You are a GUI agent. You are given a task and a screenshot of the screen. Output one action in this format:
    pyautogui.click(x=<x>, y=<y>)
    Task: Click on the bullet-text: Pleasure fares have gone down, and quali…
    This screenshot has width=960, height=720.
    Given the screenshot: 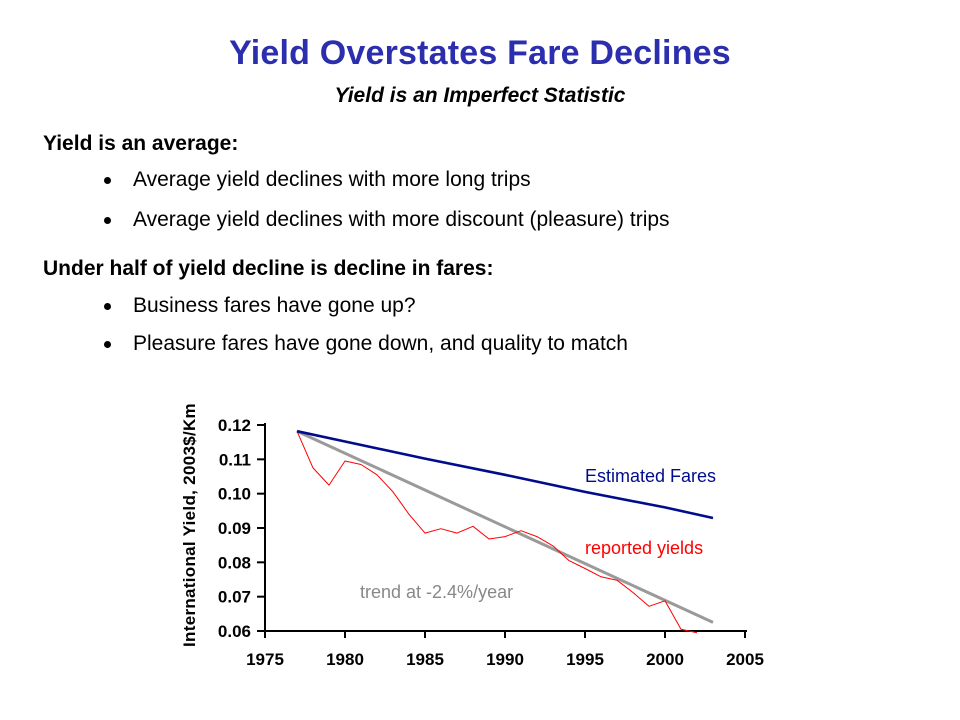 What is the action you would take?
    pyautogui.click(x=380, y=343)
    